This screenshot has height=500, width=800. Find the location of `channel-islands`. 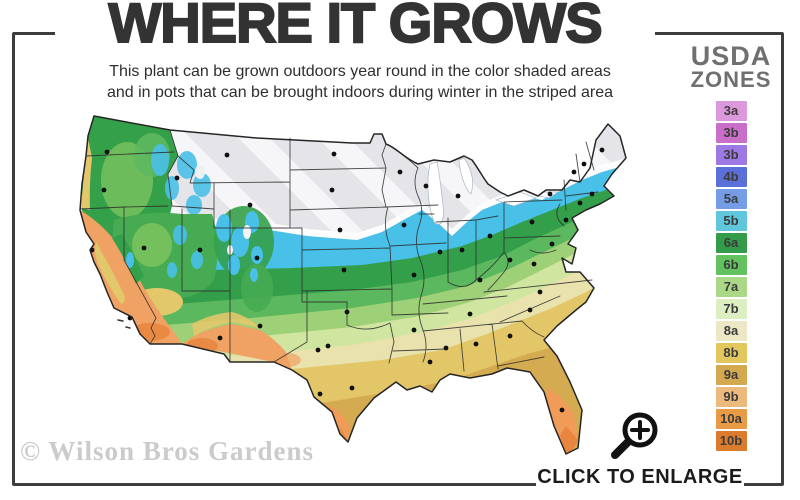

channel-islands is located at coordinates (124, 324).